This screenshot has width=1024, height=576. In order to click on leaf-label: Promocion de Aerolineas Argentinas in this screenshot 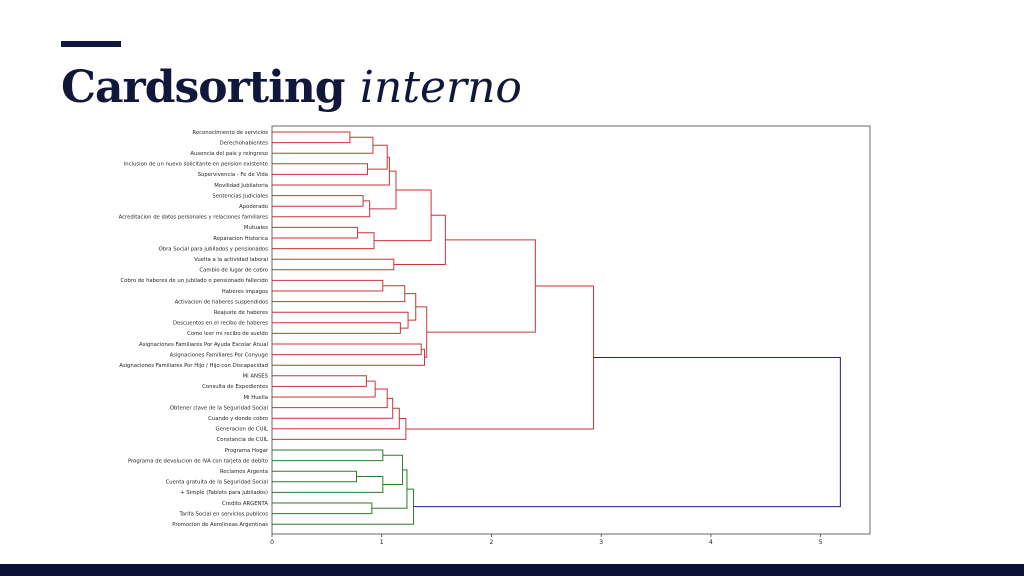, I will do `click(220, 525)`.